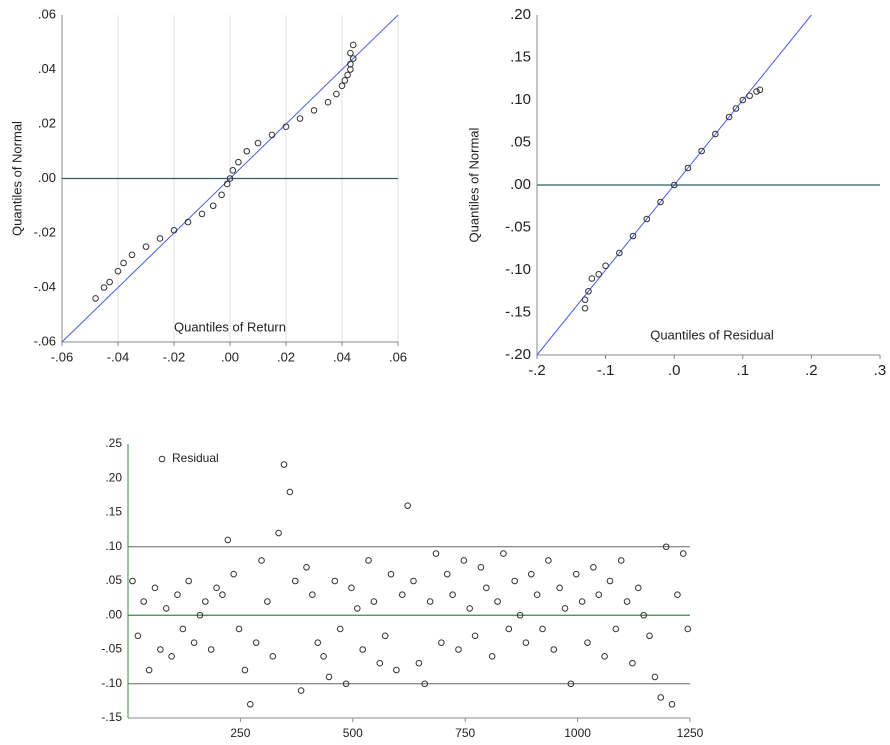 Image resolution: width=890 pixels, height=745 pixels. I want to click on y-tick-label: .04, so click(47, 68).